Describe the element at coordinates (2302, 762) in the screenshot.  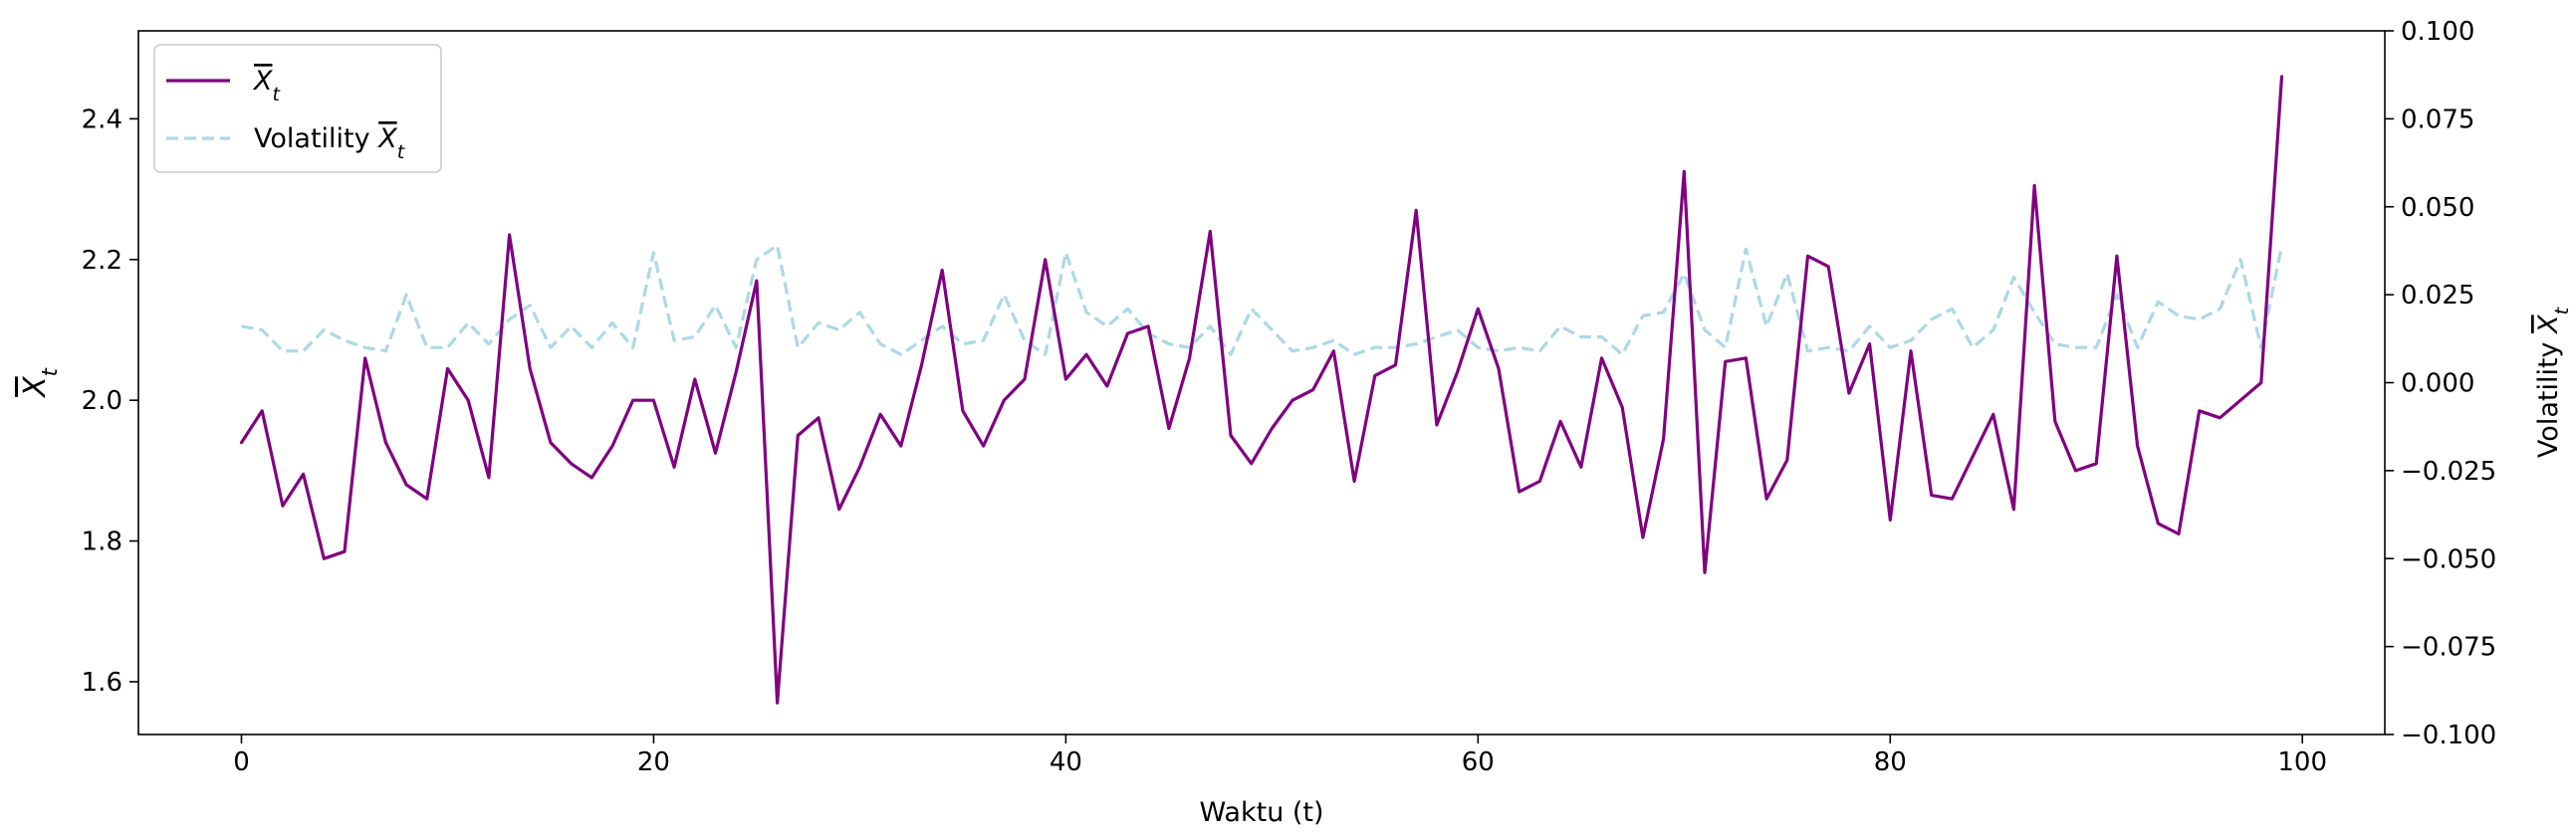
I see `x-tick-label: 100` at that location.